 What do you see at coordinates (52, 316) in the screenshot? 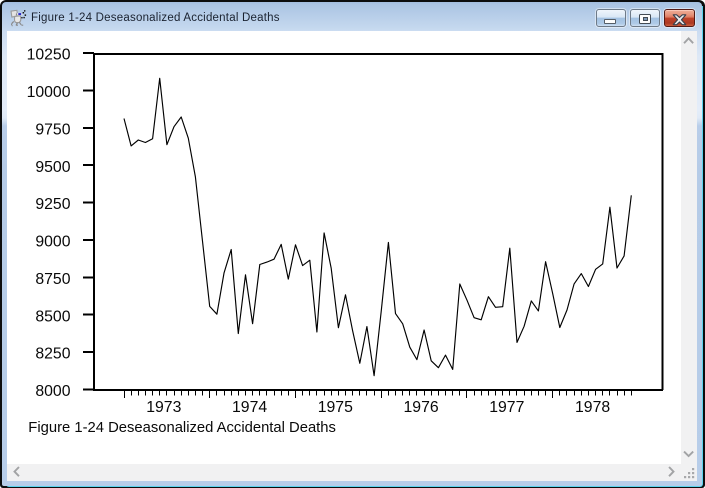
I see `svg-text: 8500` at bounding box center [52, 316].